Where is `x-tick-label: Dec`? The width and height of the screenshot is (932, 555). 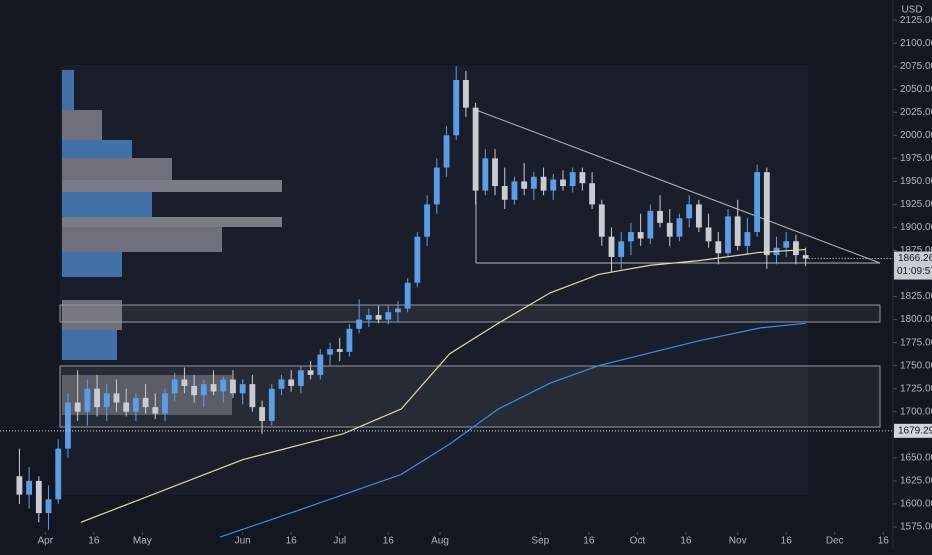 x-tick-label: Dec is located at coordinates (835, 541).